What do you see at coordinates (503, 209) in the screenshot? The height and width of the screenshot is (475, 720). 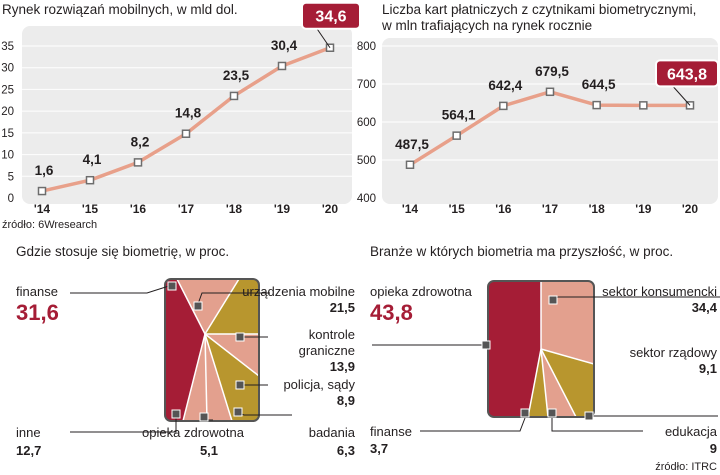 I see `c2-xtick-label: '16` at bounding box center [503, 209].